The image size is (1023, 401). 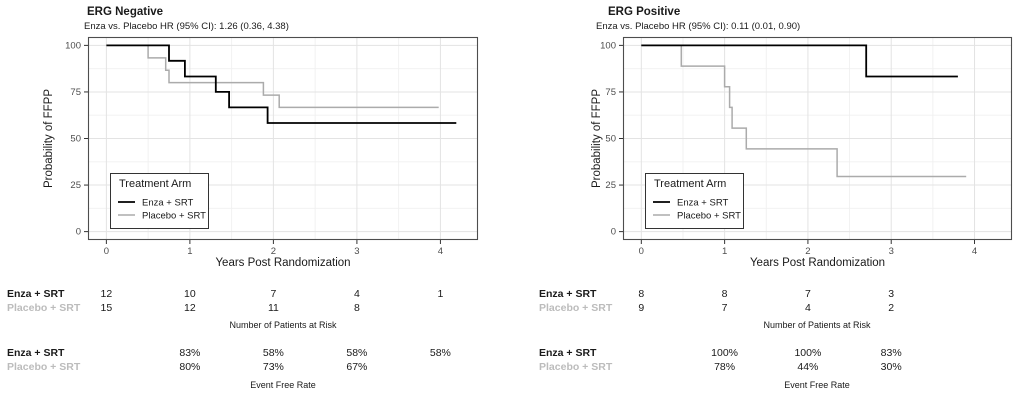 I want to click on risk-row-values: 9 7 4 2, so click(x=766, y=308).